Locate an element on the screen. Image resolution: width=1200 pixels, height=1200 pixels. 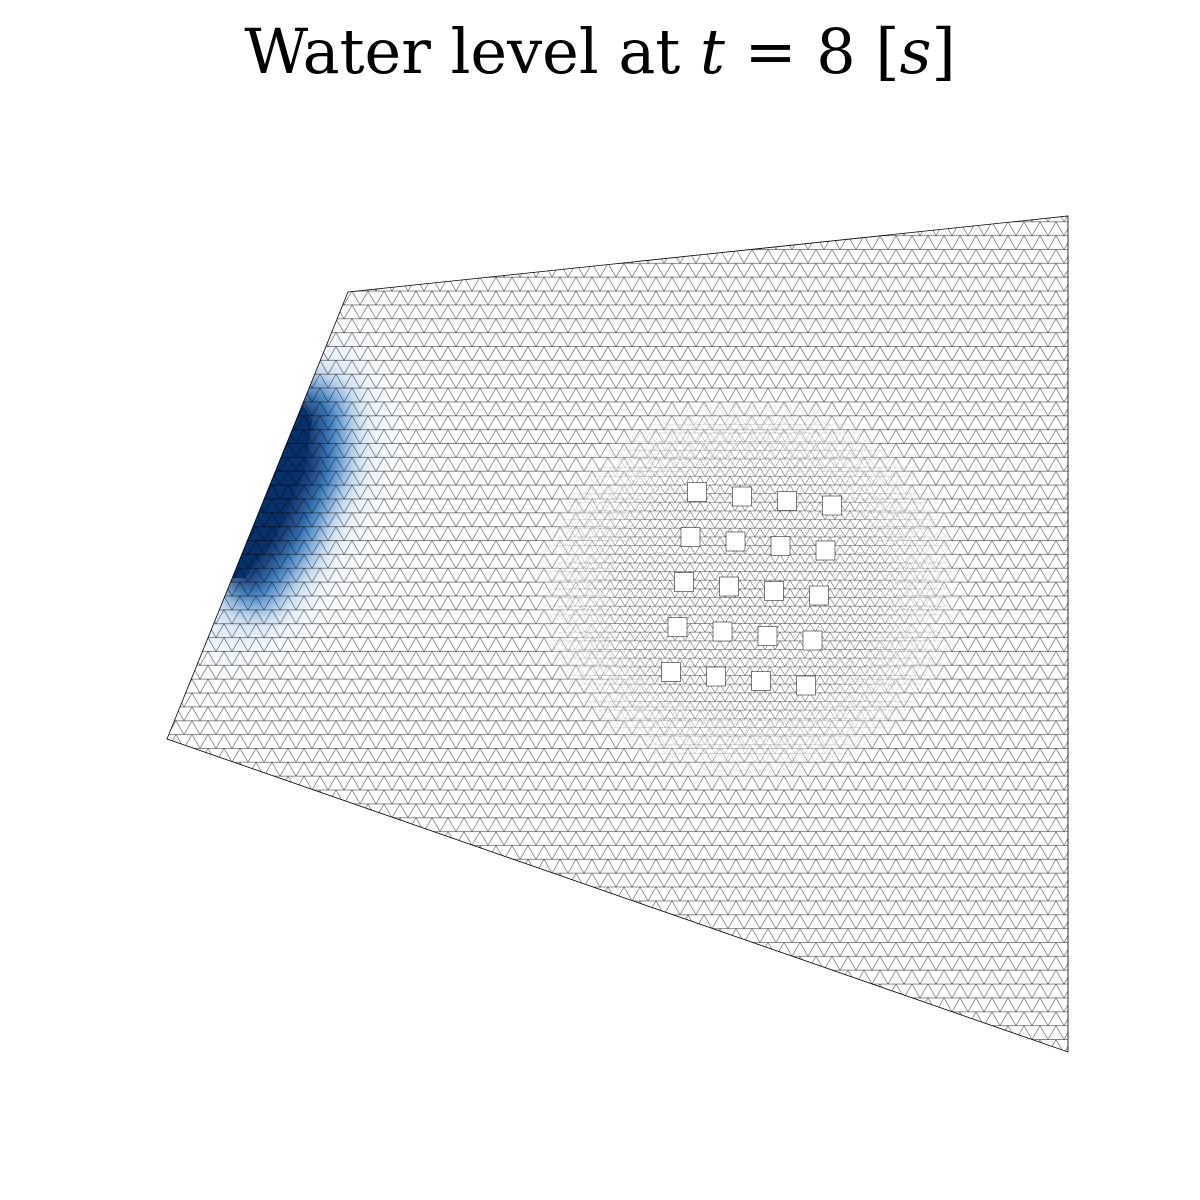
title-bracket-close: ] is located at coordinates (943, 51).